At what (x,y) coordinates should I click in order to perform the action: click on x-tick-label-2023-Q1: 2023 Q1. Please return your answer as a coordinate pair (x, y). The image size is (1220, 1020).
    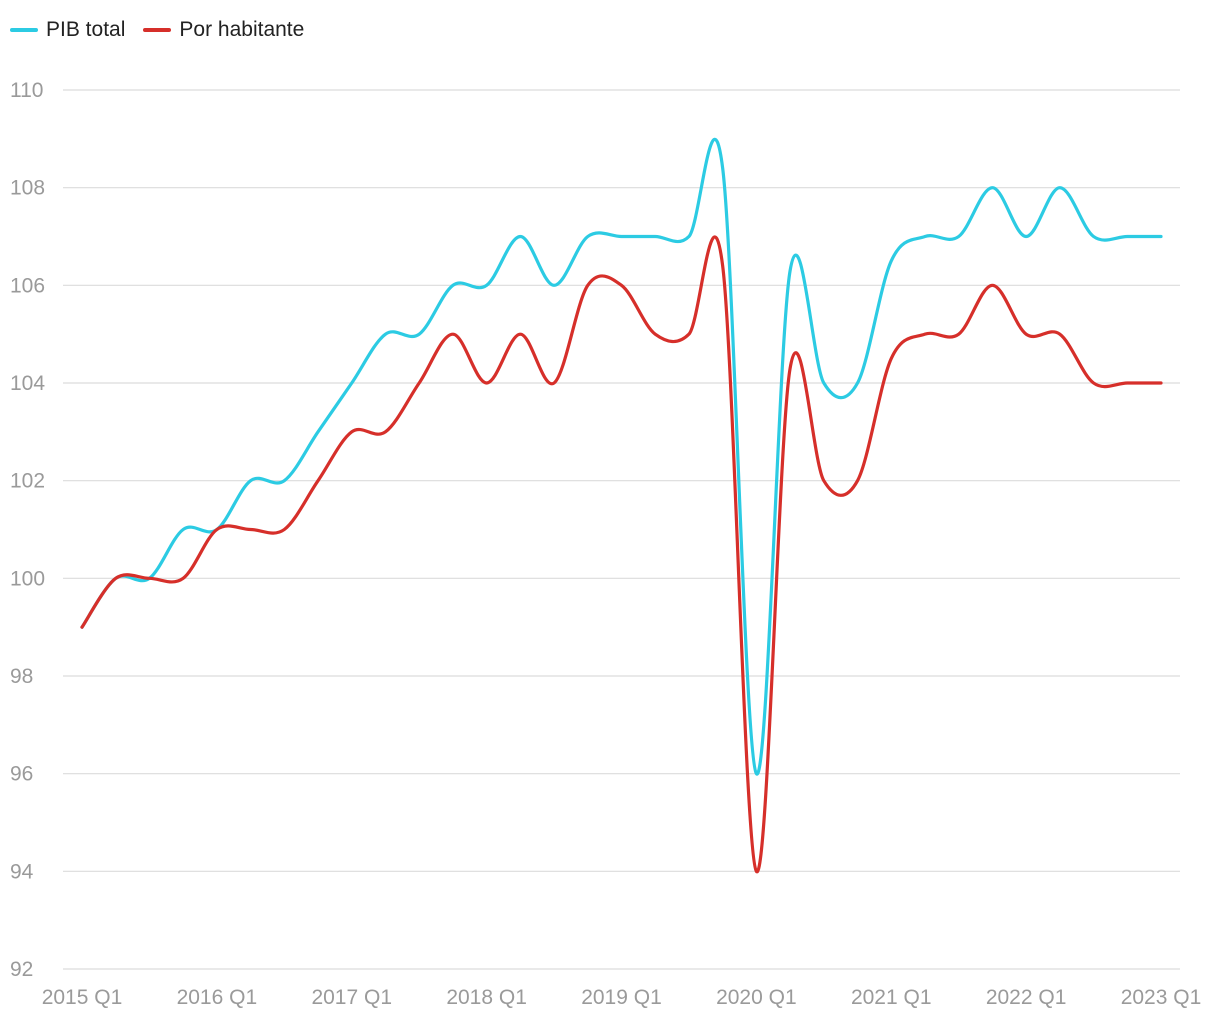
    Looking at the image, I should click on (1161, 997).